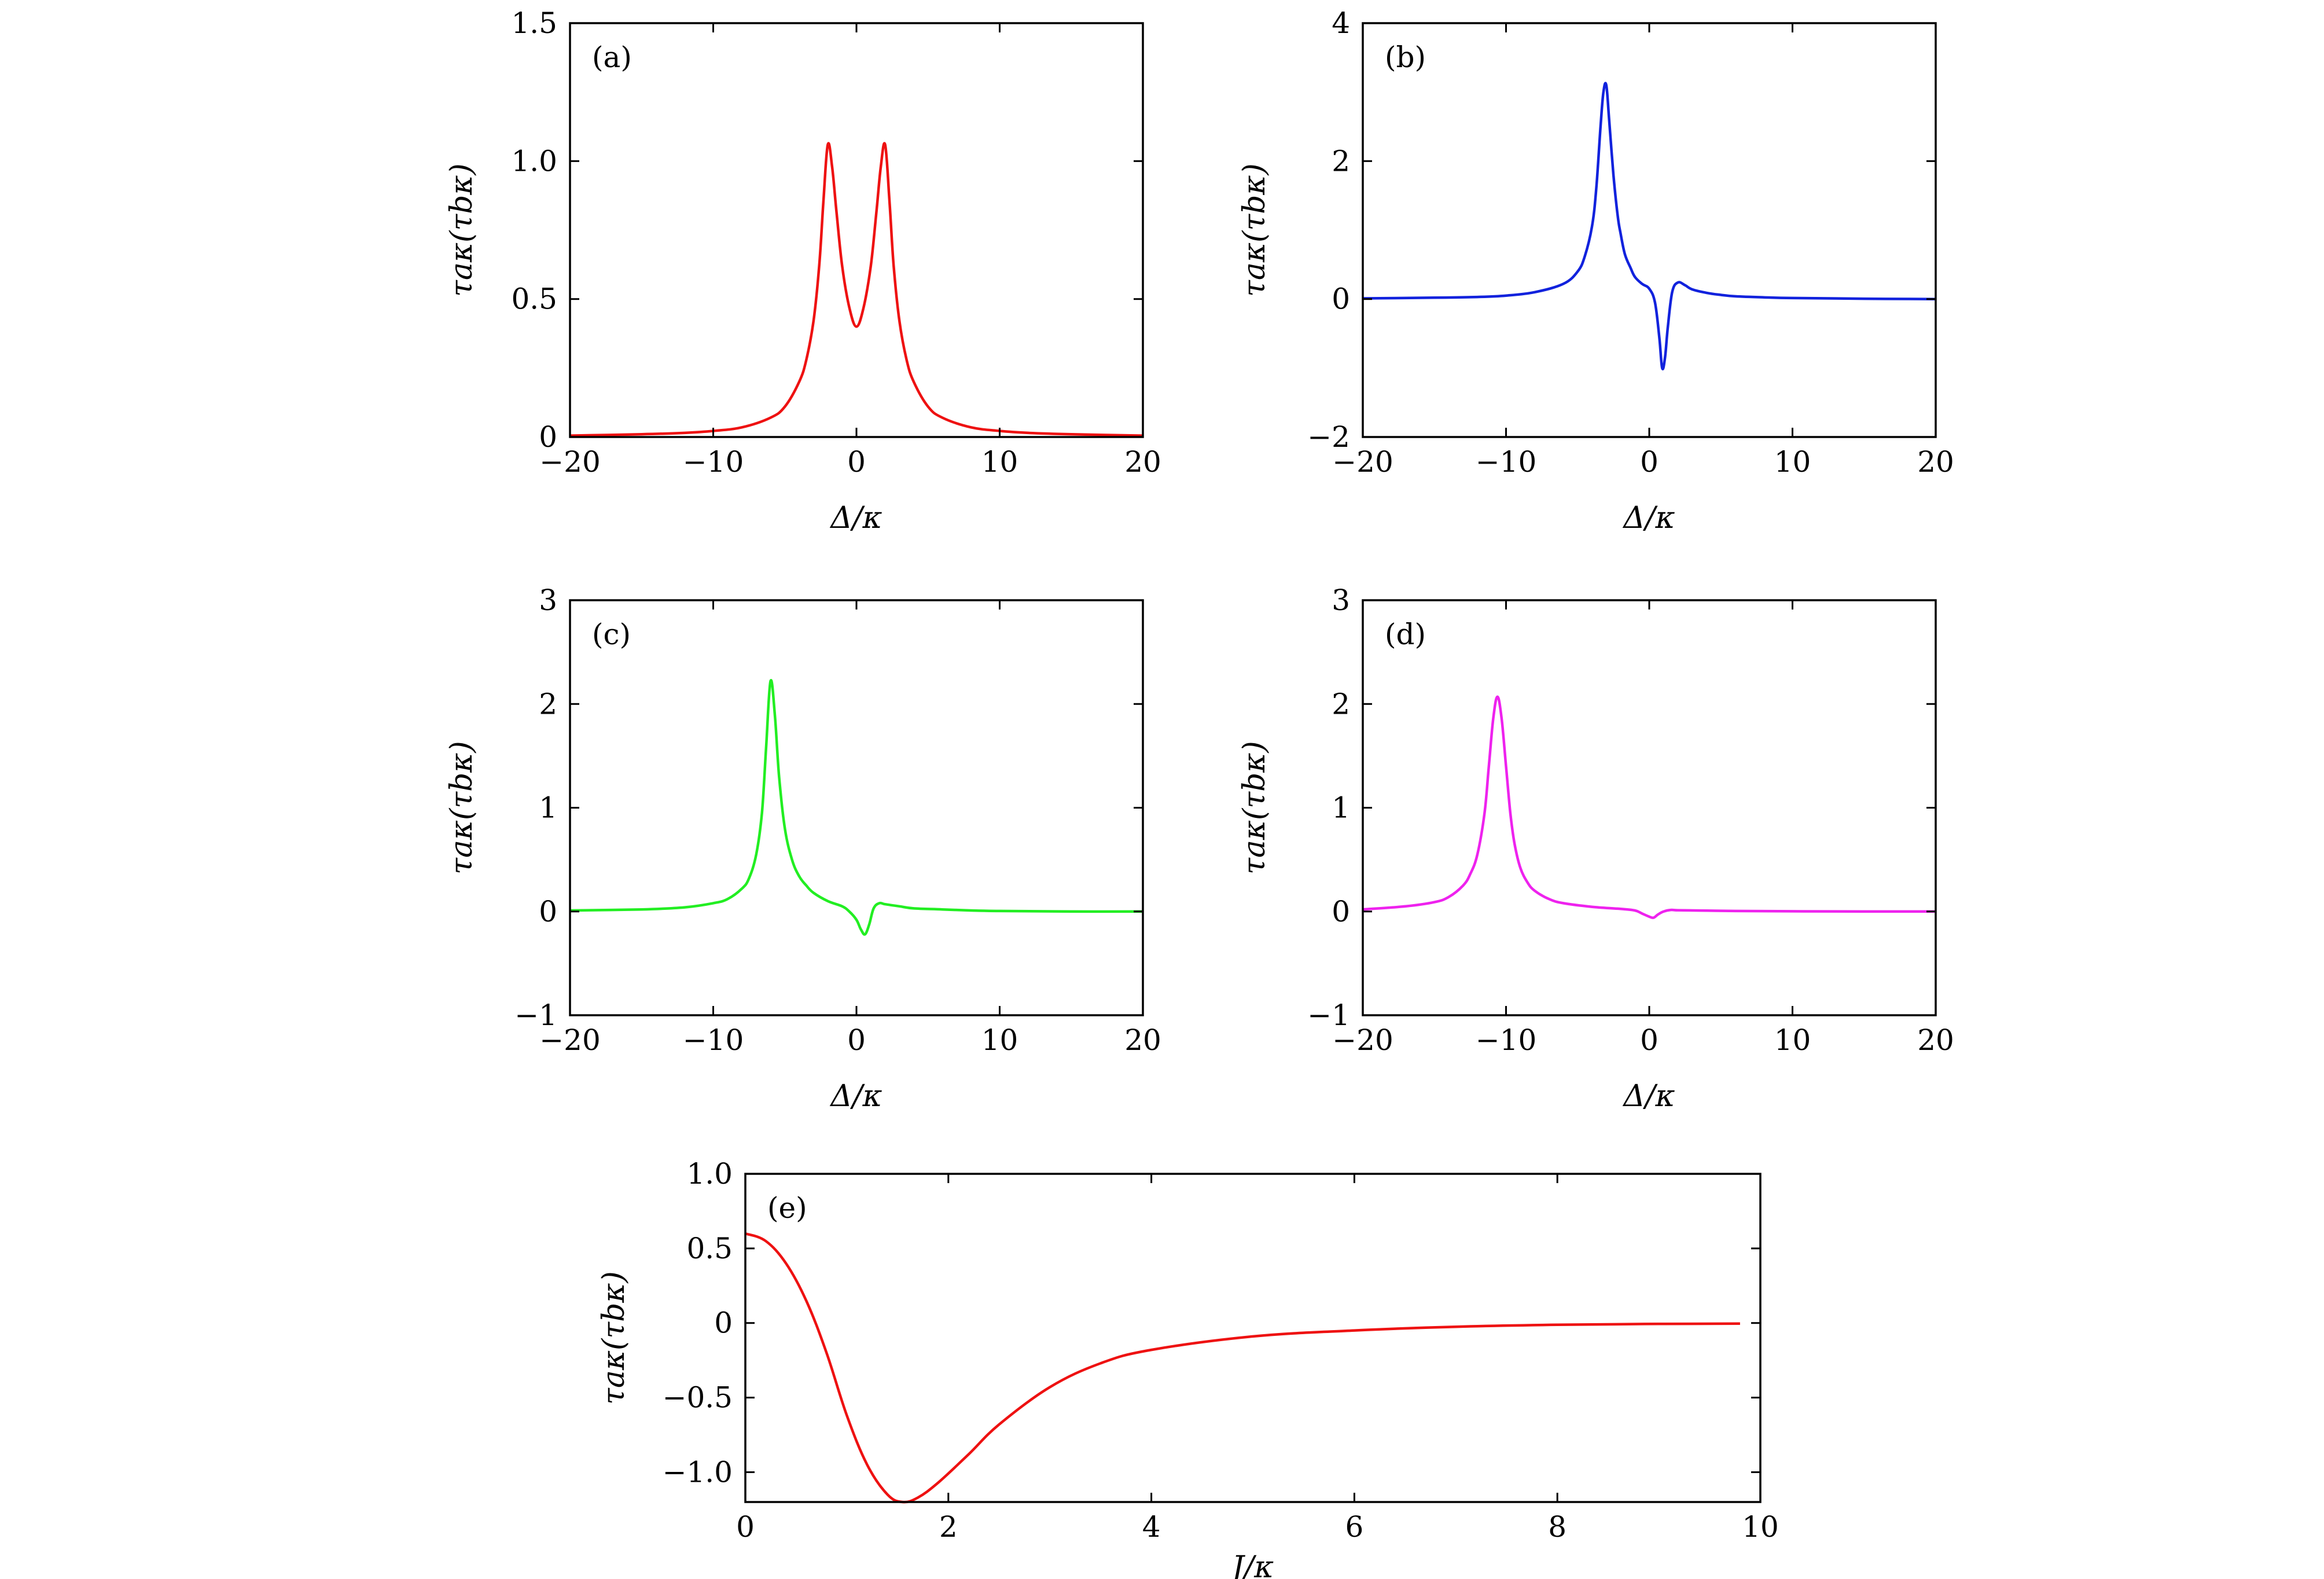  What do you see at coordinates (1341, 23) in the screenshot?
I see `y-tick-label: 4` at bounding box center [1341, 23].